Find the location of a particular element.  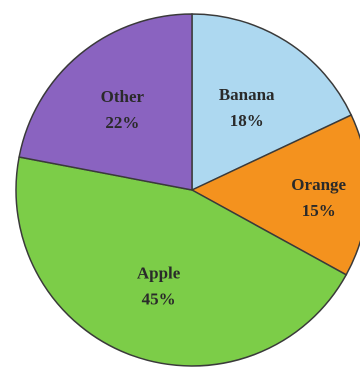

slice-label-apple: Apple is located at coordinates (159, 273).